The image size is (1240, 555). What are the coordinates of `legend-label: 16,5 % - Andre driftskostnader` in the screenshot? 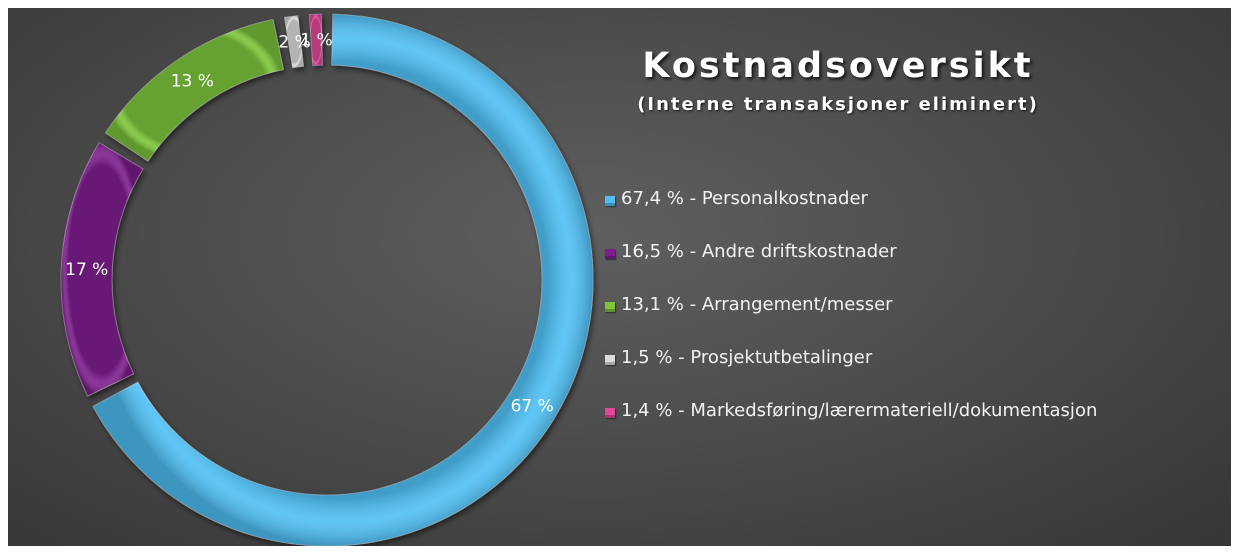 It's located at (759, 251).